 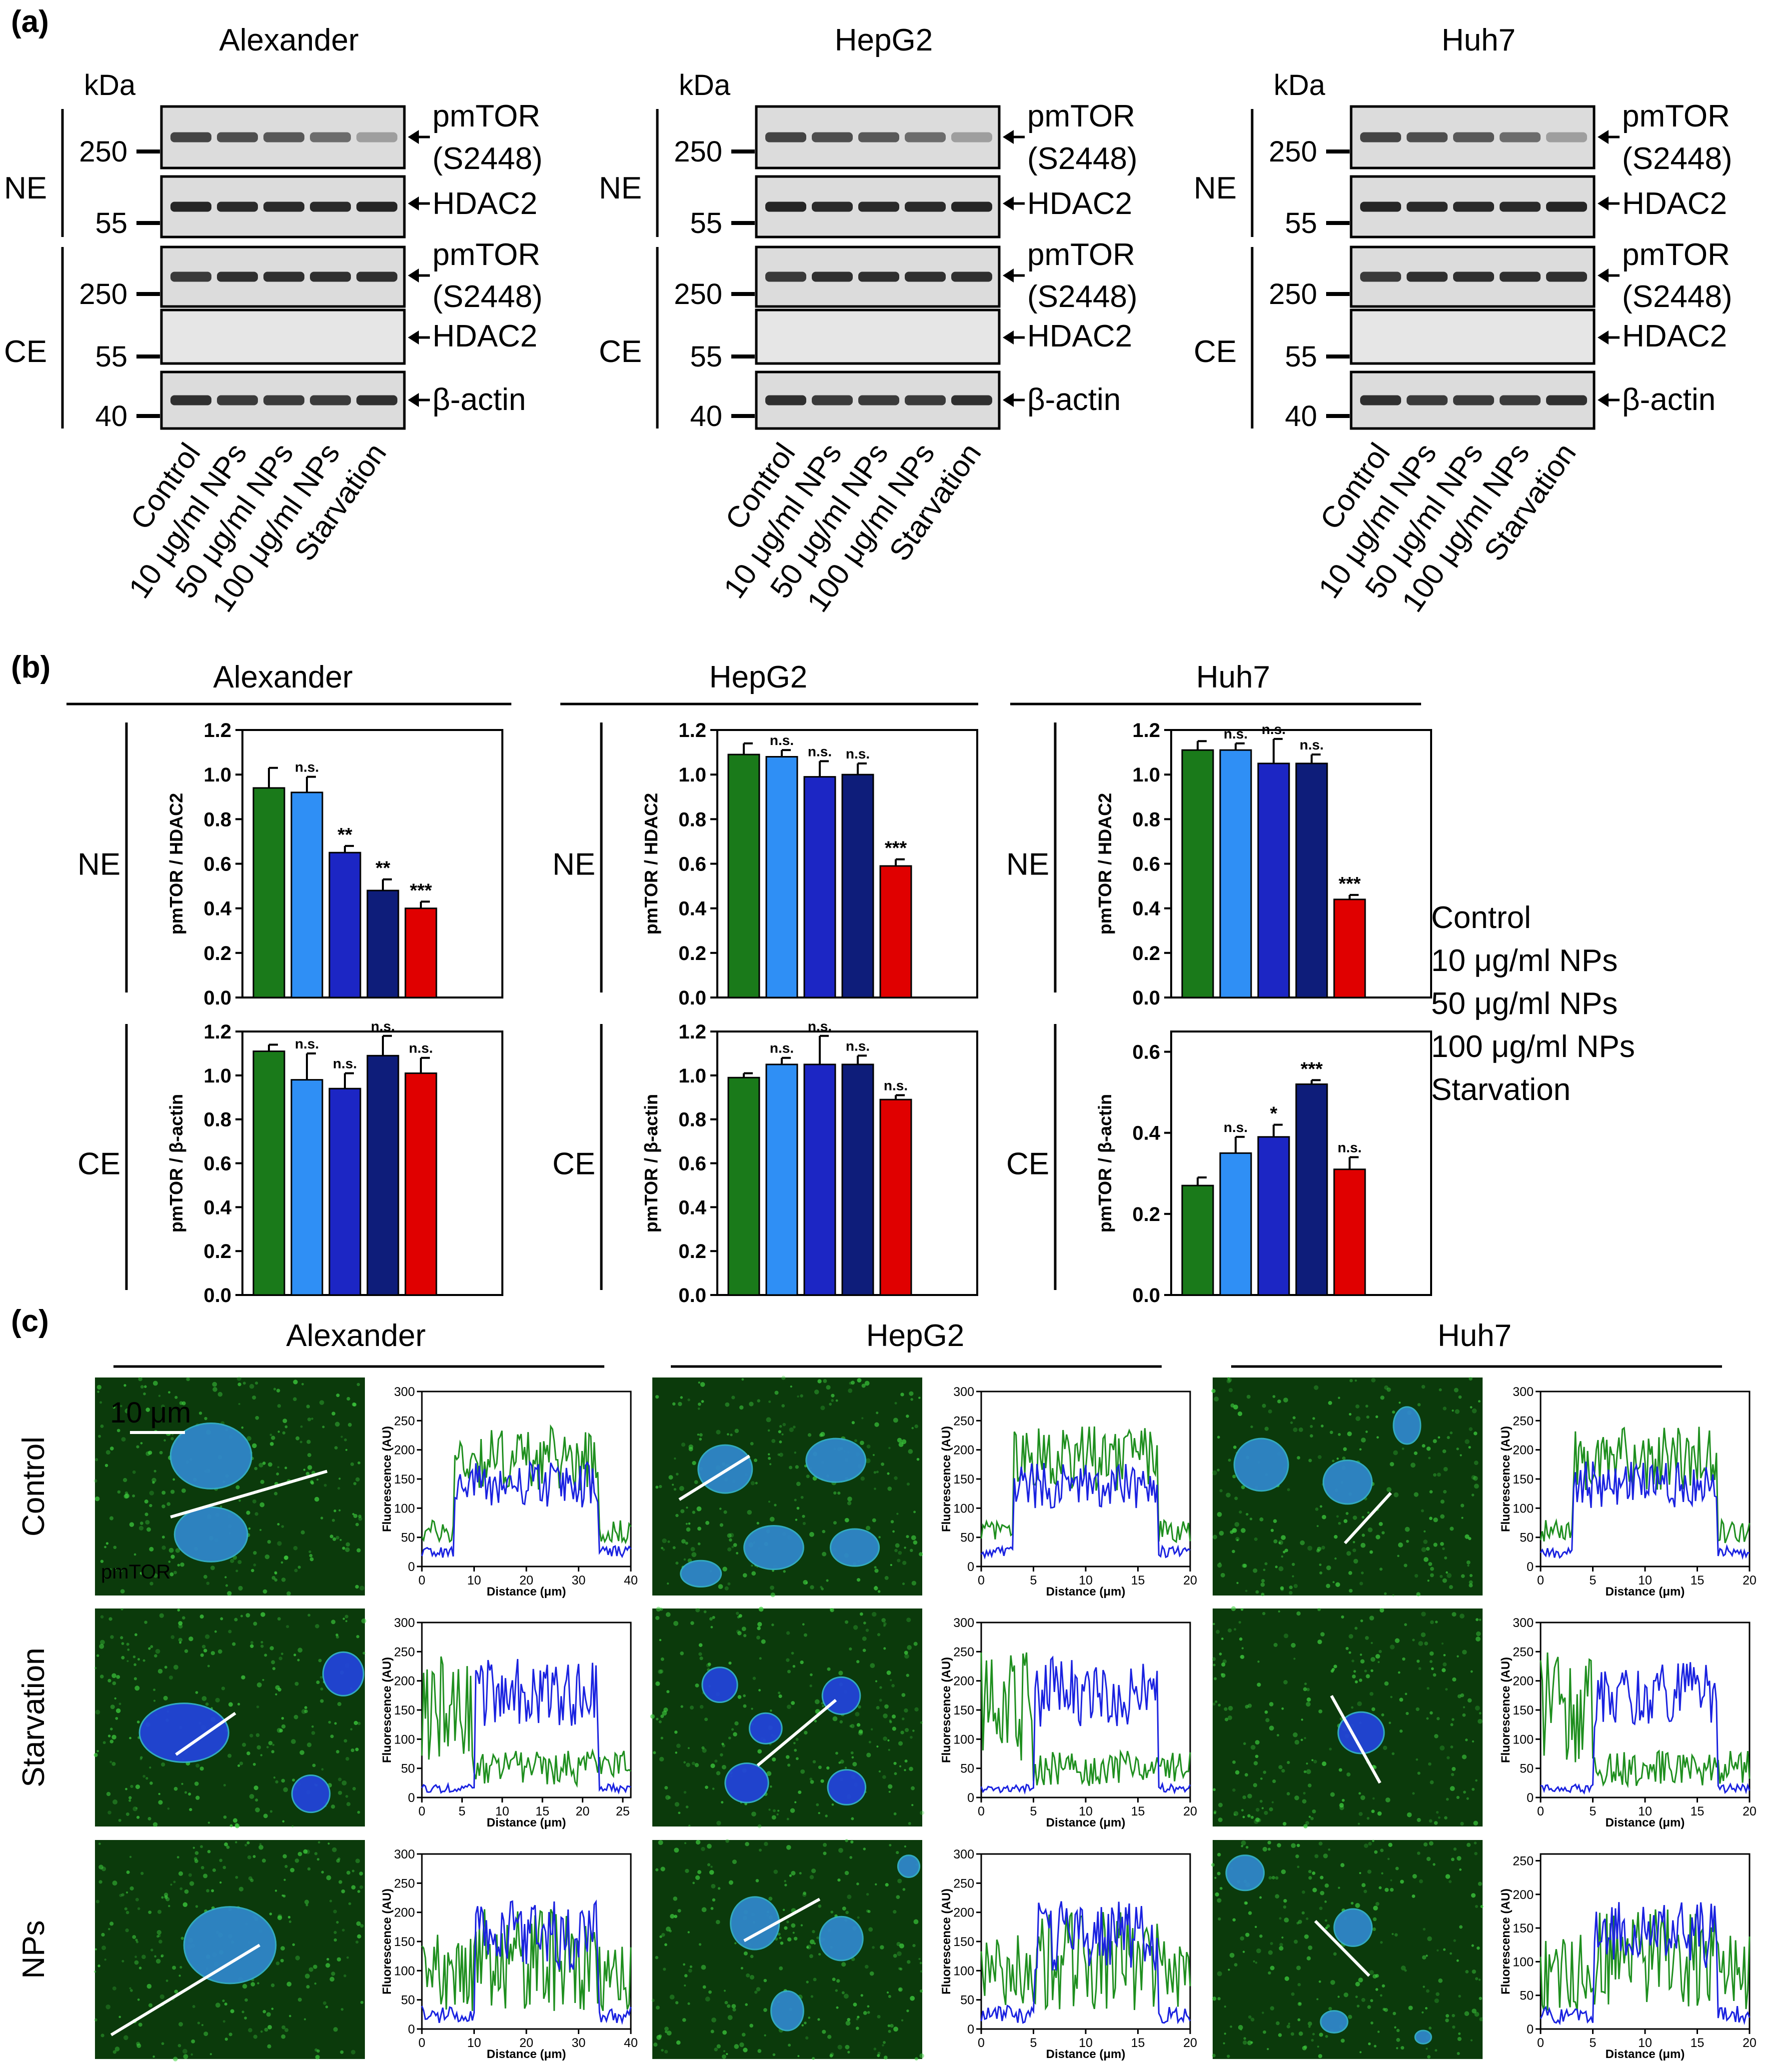 I want to click on protein-label-pmtor: pmTOR, so click(x=486, y=255).